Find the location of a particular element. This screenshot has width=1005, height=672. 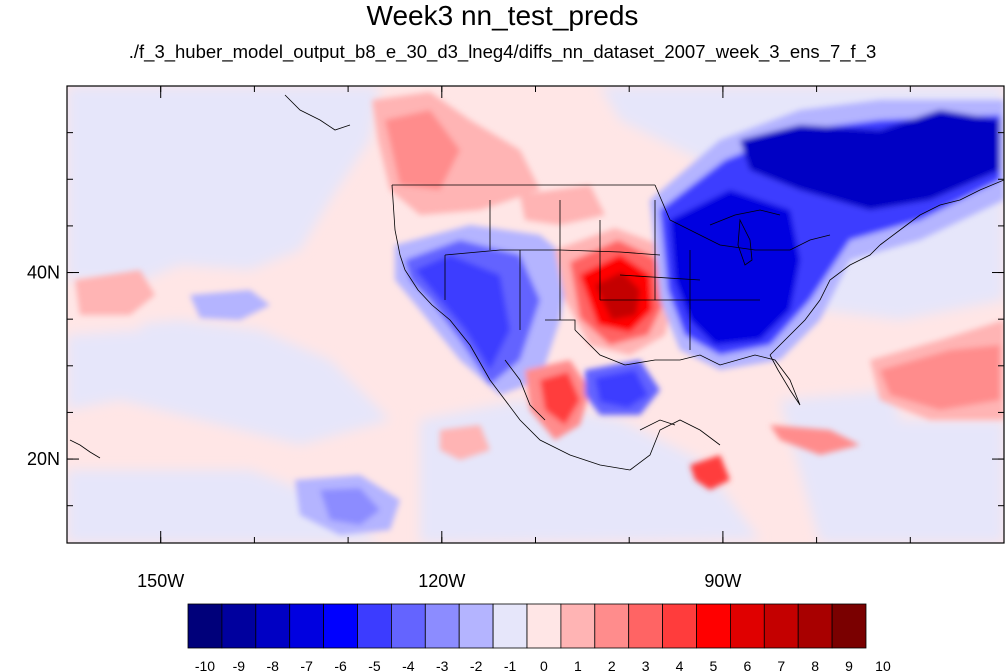

map-title: Week3 nn_test_preds is located at coordinates (502, 15).